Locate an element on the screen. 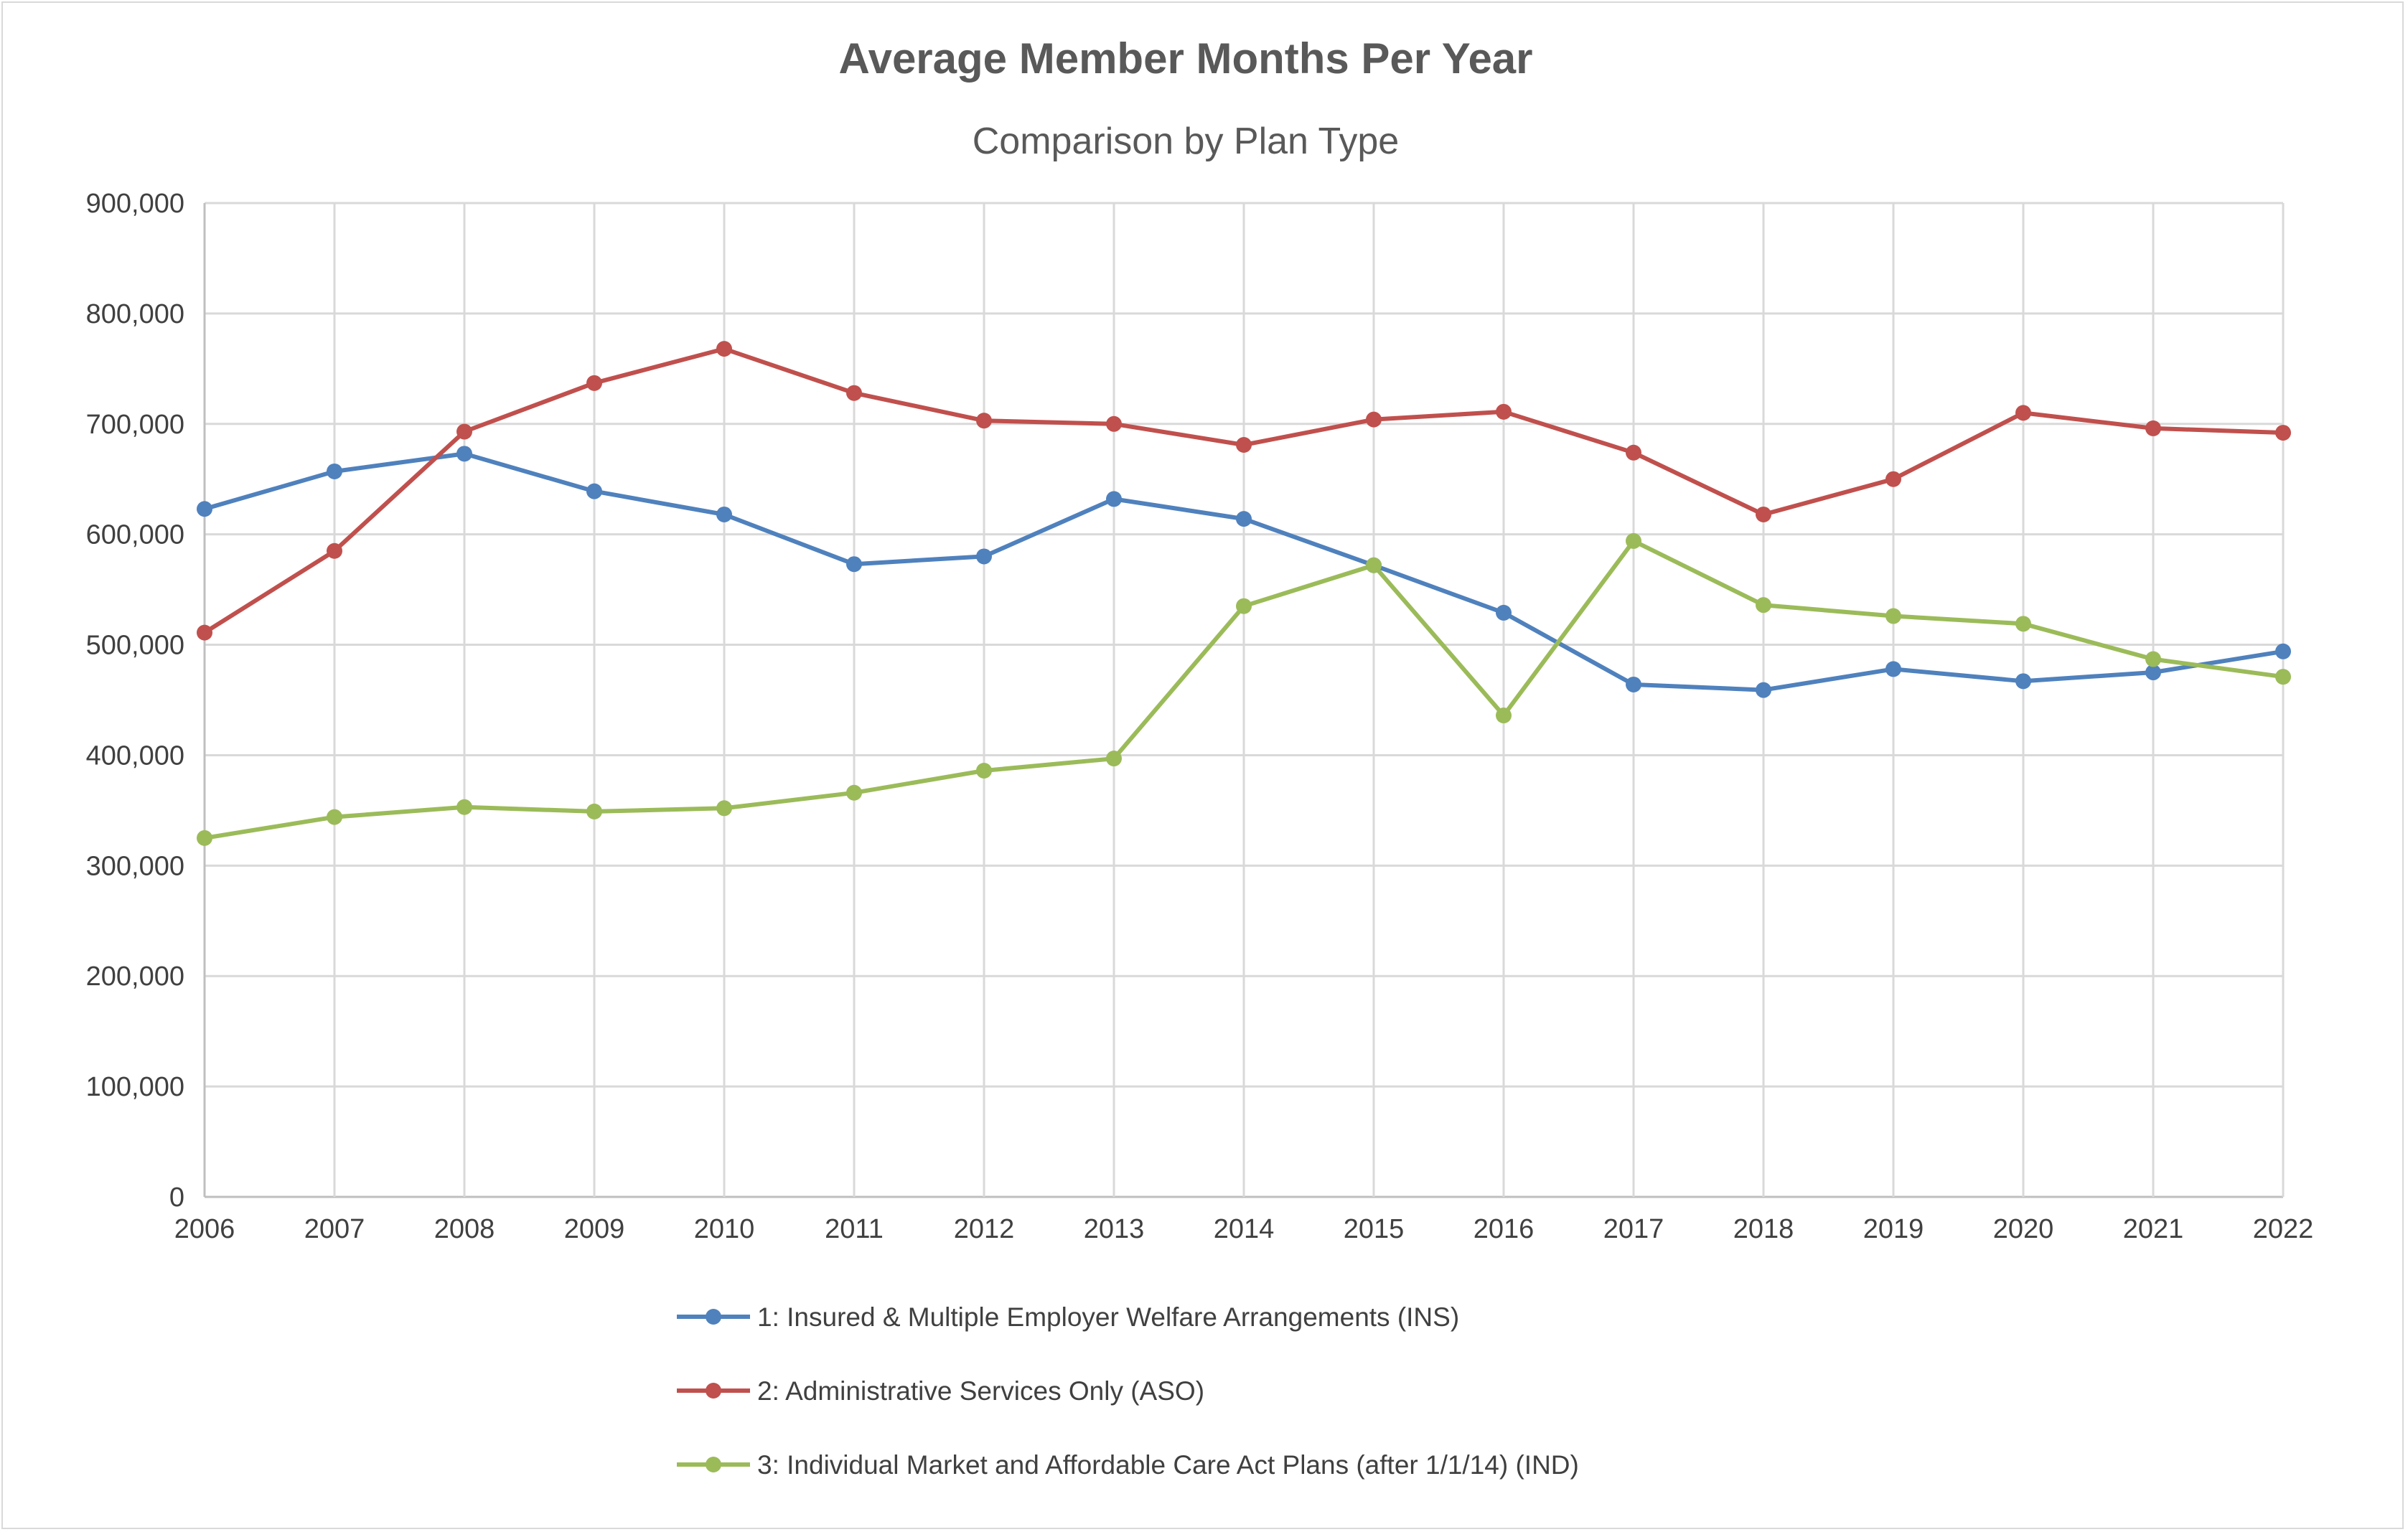 This screenshot has height=1532, width=2408. y-tick-label: 300,000 is located at coordinates (135, 866).